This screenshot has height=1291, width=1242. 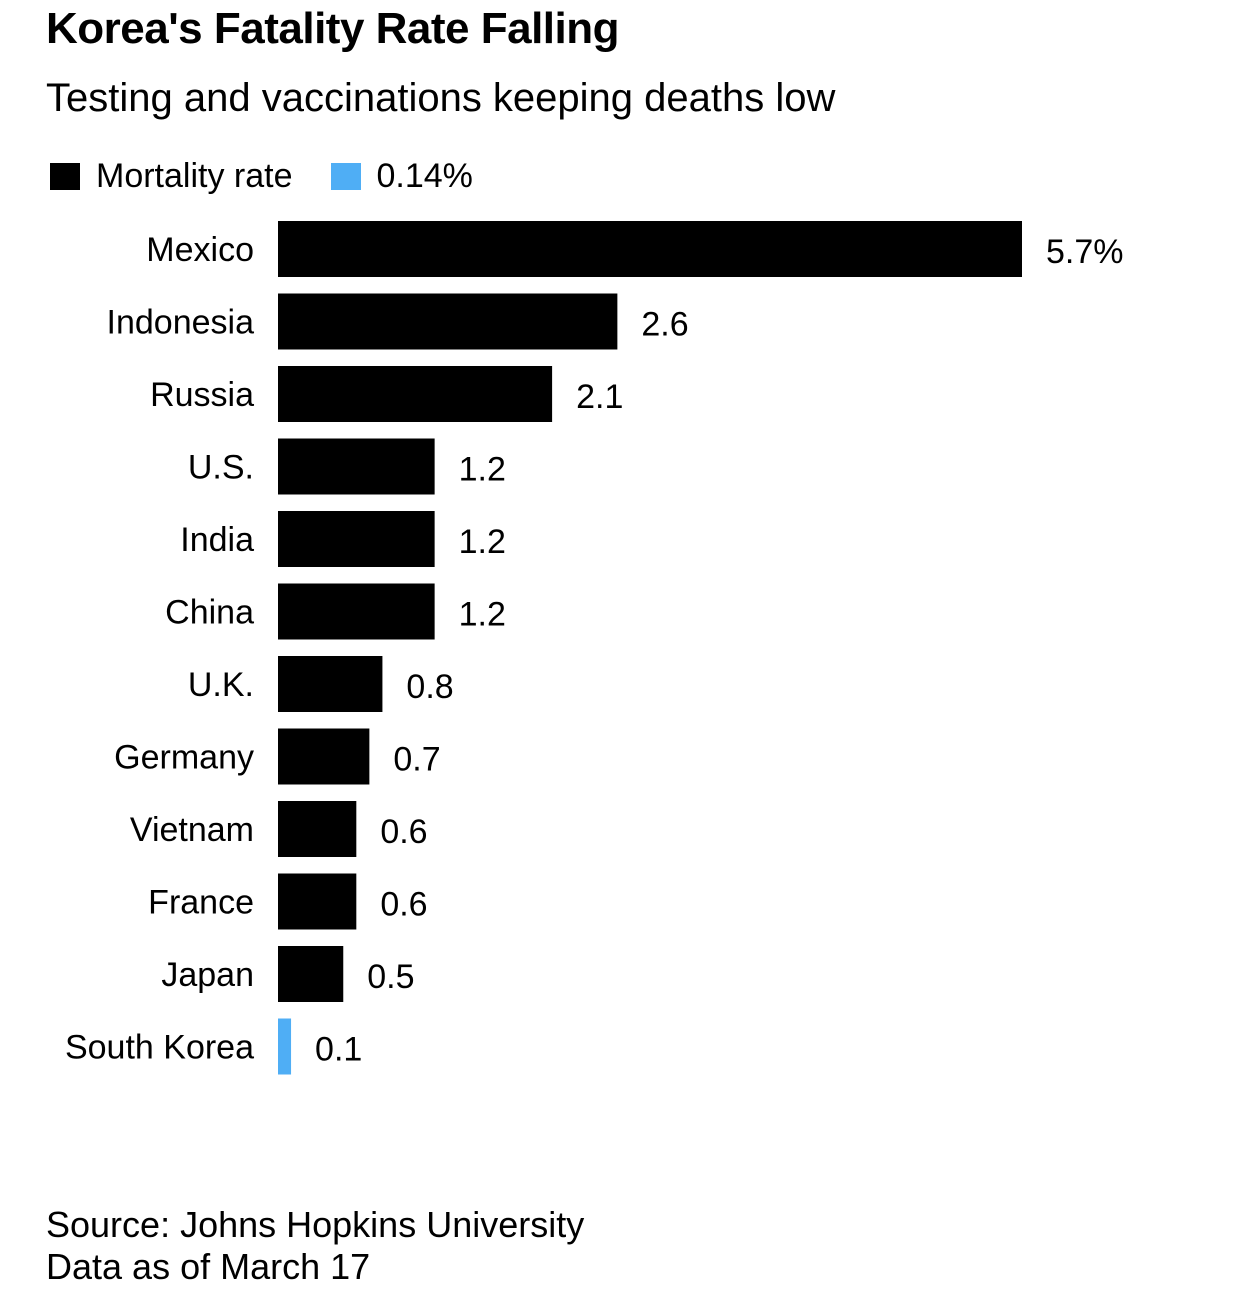 What do you see at coordinates (221, 685) in the screenshot?
I see `category-label-u-k: U.K.` at bounding box center [221, 685].